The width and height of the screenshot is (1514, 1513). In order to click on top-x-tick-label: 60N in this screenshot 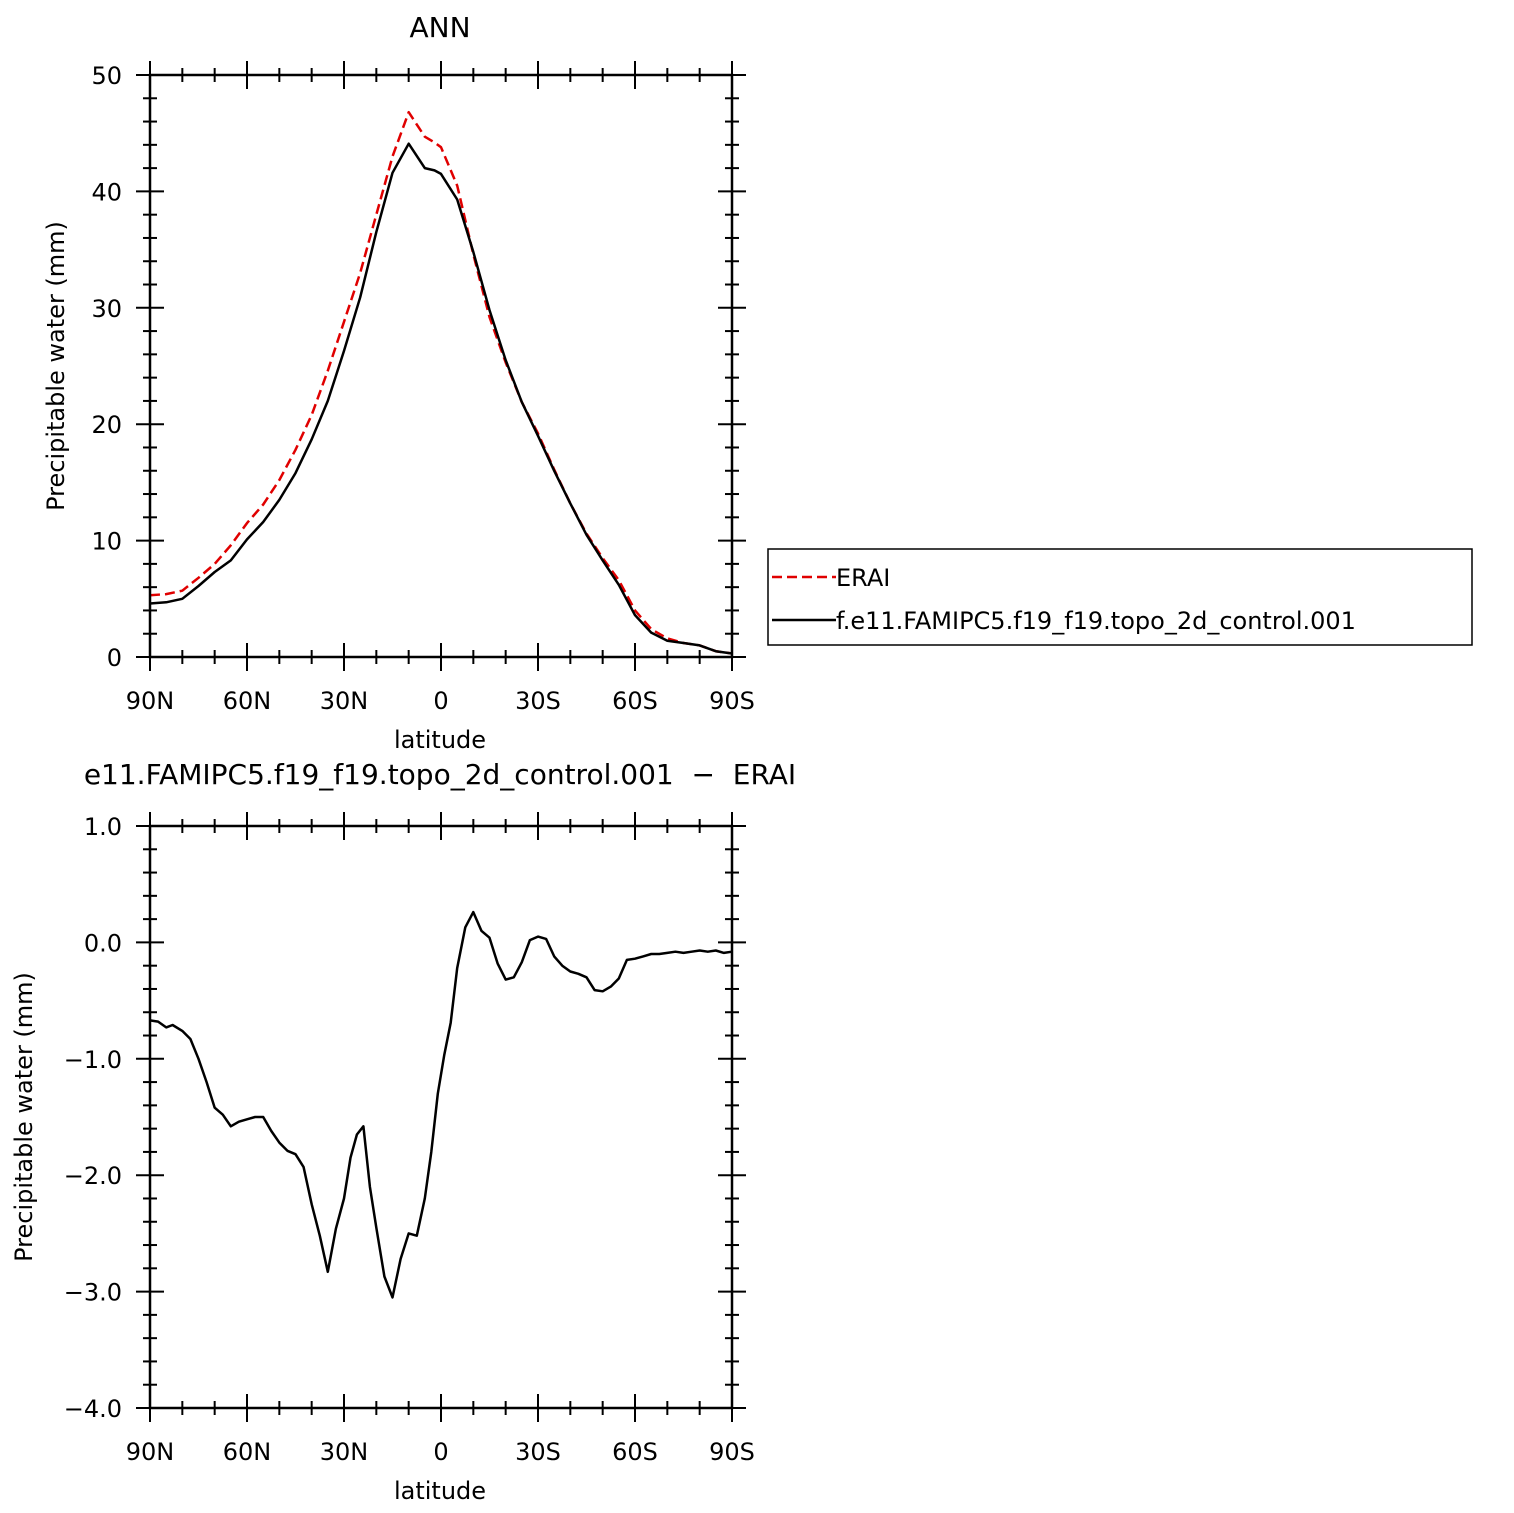, I will do `click(247, 701)`.